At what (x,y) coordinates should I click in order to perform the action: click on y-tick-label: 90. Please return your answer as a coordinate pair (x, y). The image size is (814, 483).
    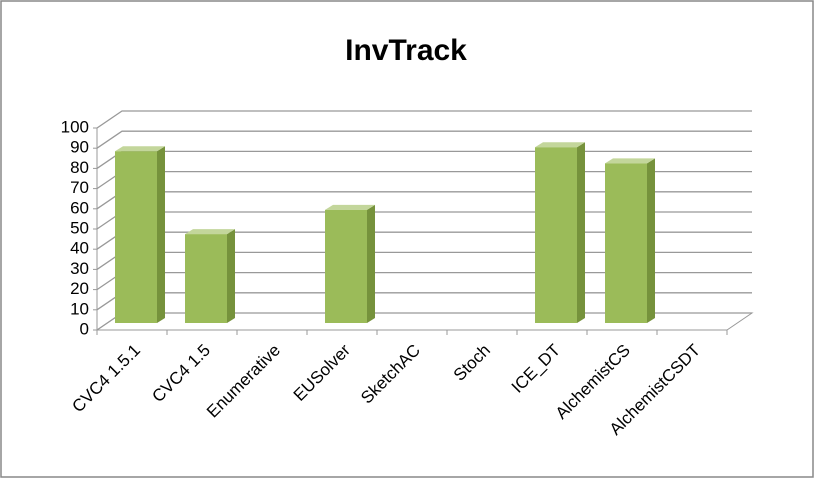
    Looking at the image, I should click on (79, 147).